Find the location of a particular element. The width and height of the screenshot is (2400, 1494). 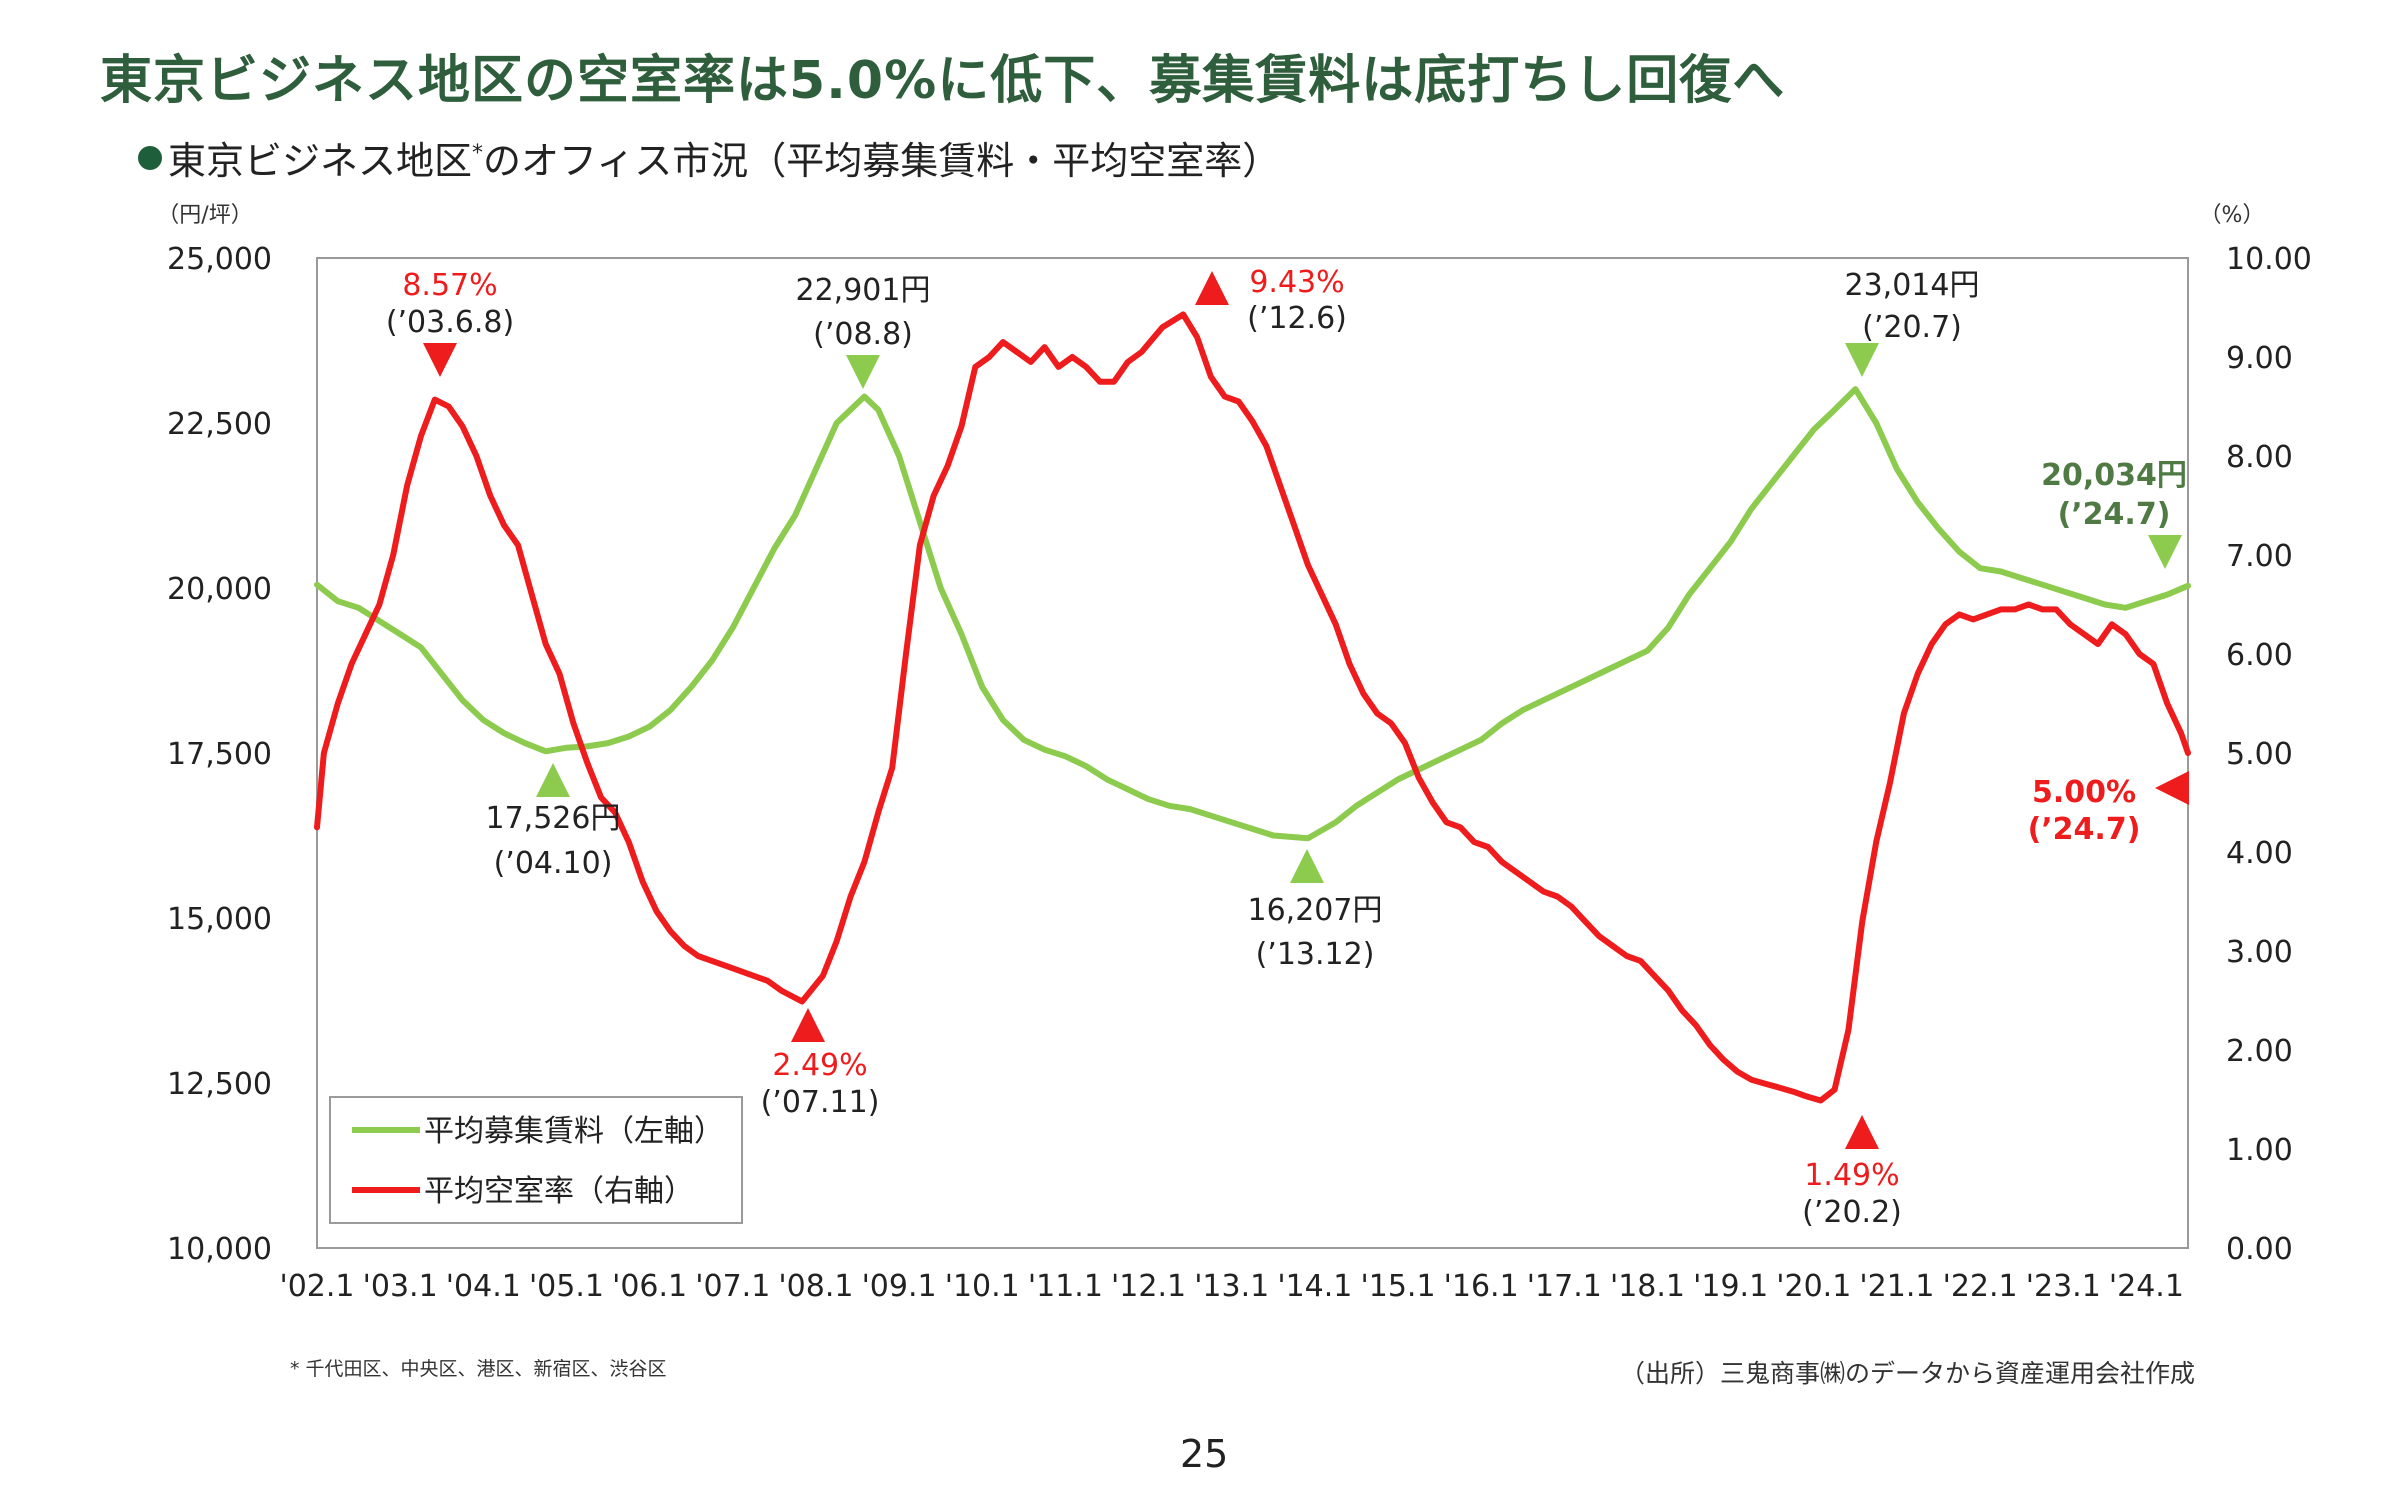

footnote: * 千代田区、中央区、港区、新宿区、渋谷区 is located at coordinates (478, 1369).